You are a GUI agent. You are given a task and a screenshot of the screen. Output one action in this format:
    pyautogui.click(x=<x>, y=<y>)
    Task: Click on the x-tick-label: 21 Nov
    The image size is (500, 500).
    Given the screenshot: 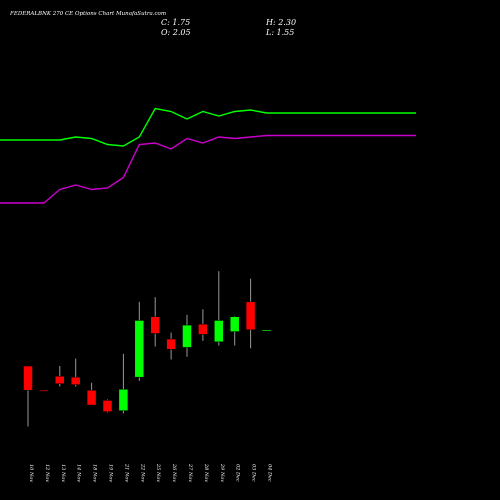 What is the action you would take?
    pyautogui.click(x=126, y=472)
    